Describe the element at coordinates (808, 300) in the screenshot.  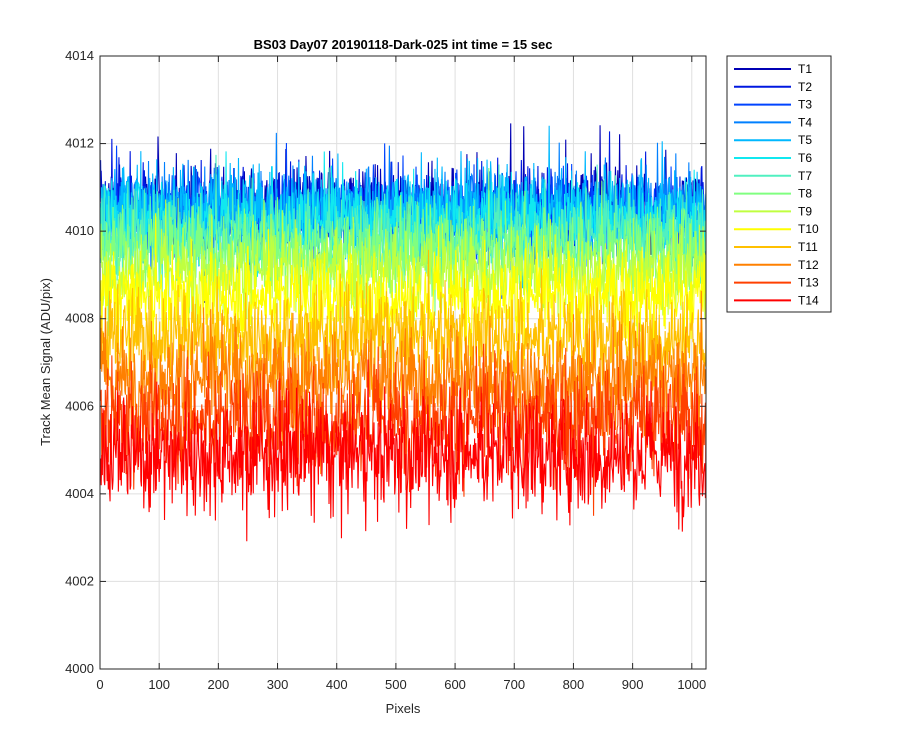
I see `legend-label-t14: T14` at that location.